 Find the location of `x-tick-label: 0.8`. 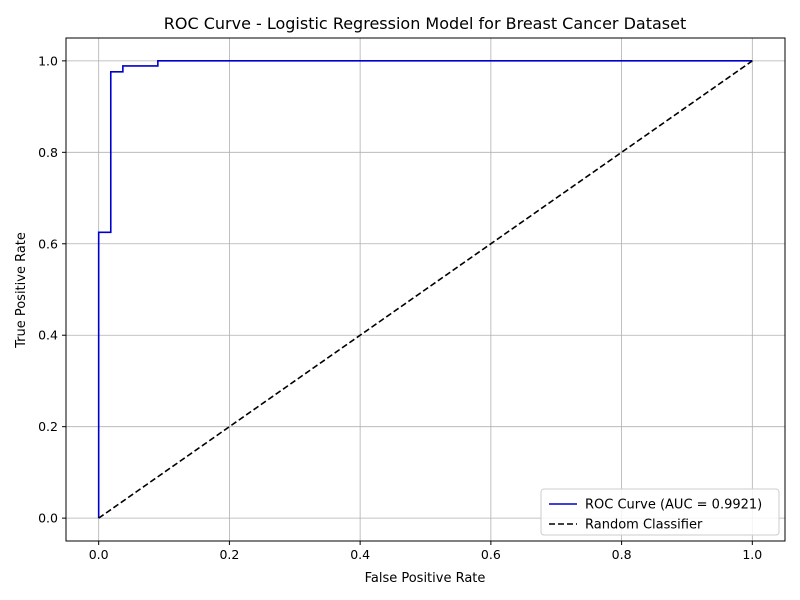

x-tick-label: 0.8 is located at coordinates (622, 554).